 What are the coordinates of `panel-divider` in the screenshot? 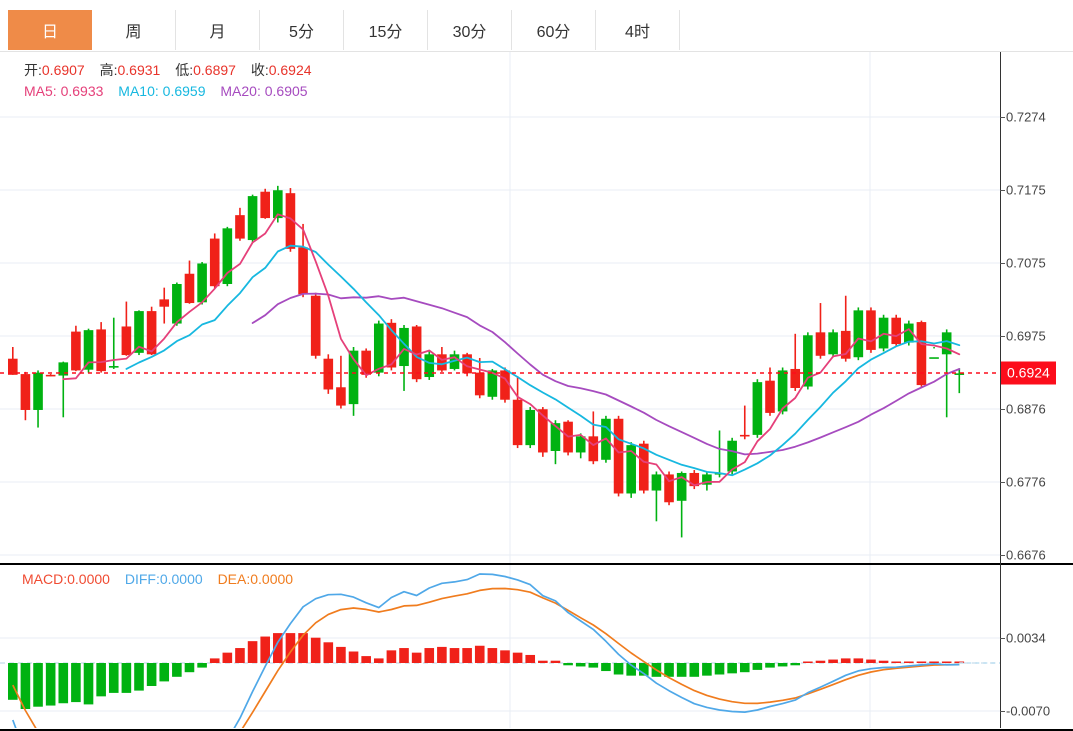 It's located at (536, 564).